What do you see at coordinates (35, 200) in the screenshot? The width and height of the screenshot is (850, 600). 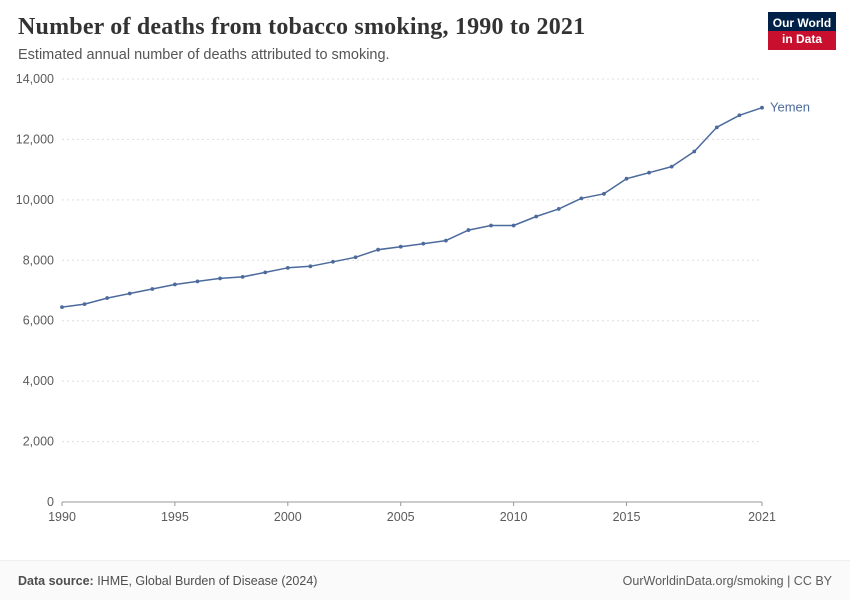 I see `y-axis-tick-label: 10,000` at bounding box center [35, 200].